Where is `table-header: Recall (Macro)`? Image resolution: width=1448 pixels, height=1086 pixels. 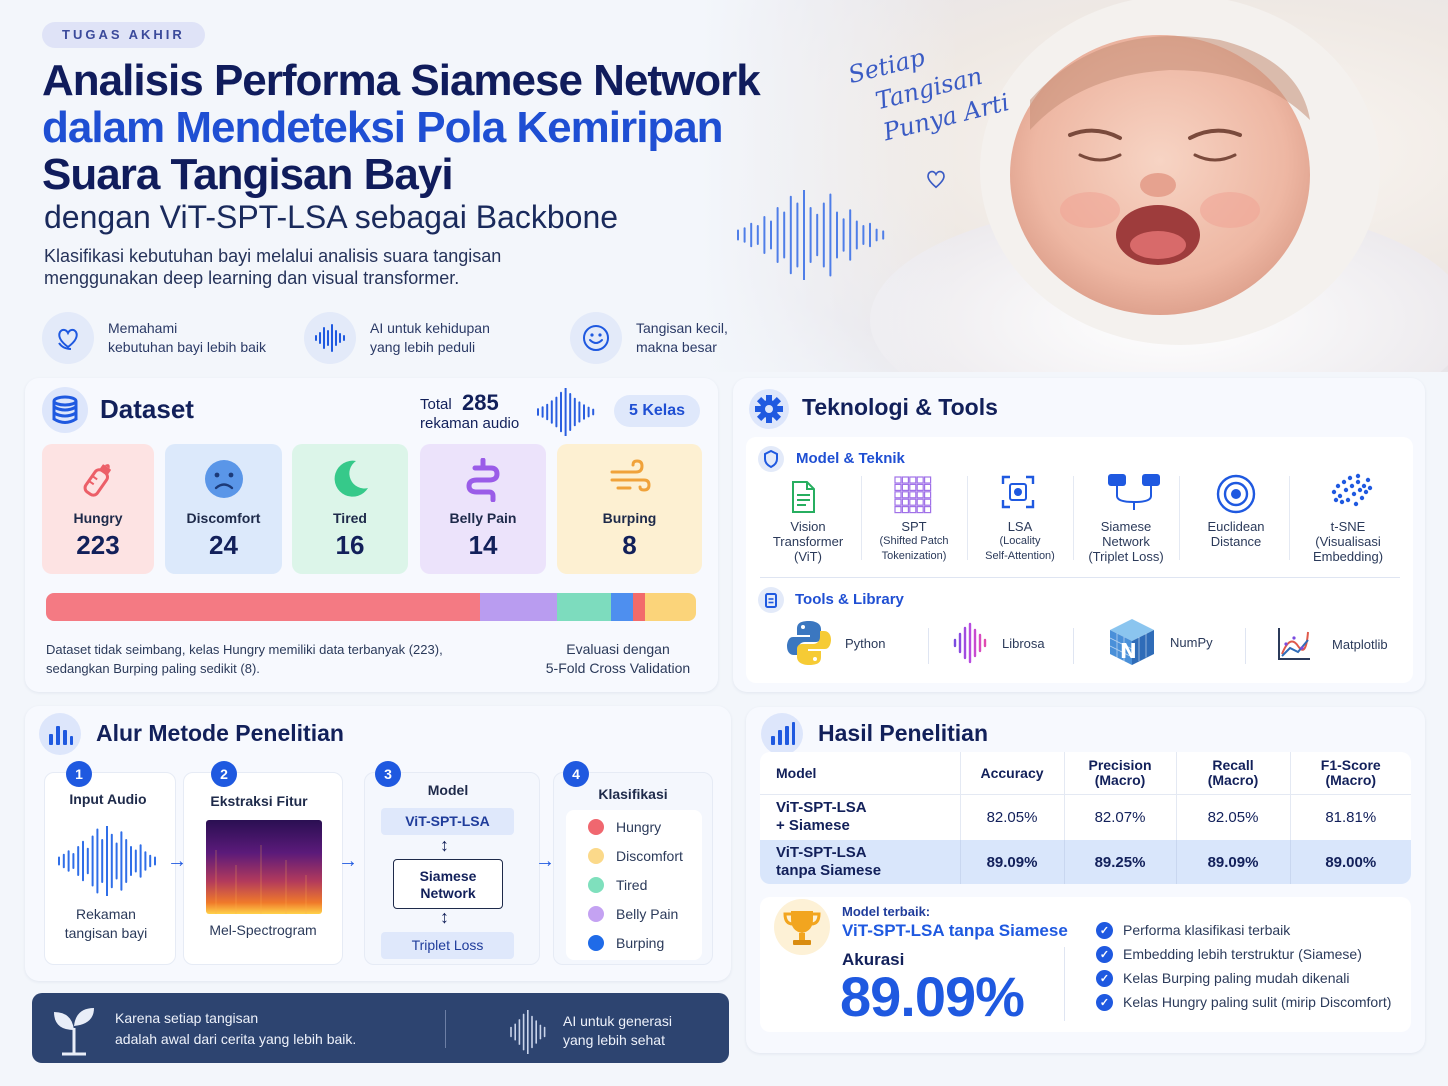 table-header: Recall (Macro) is located at coordinates (1233, 773).